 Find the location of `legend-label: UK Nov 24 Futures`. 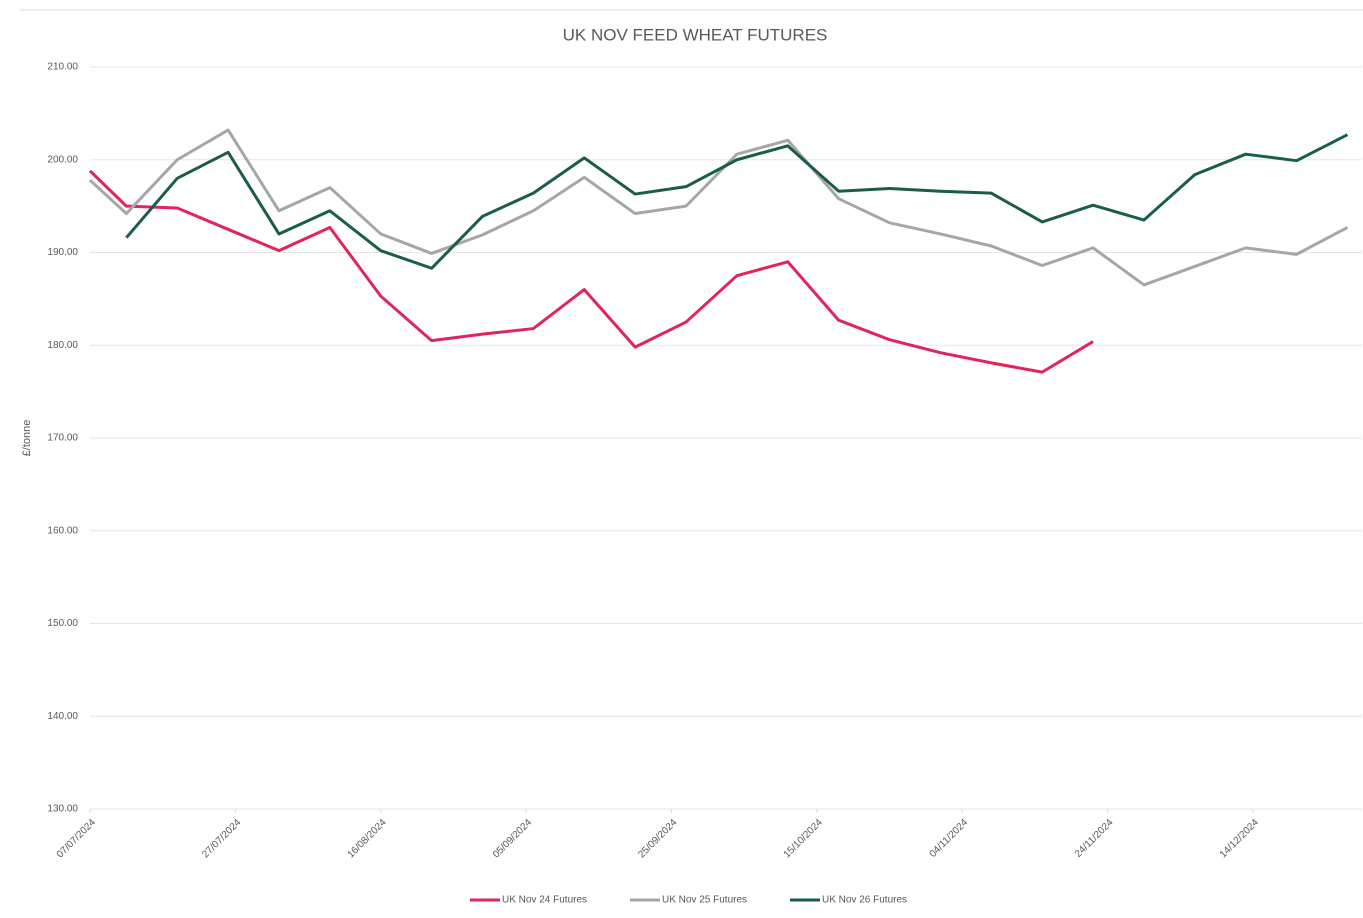

legend-label: UK Nov 24 Futures is located at coordinates (544, 900).